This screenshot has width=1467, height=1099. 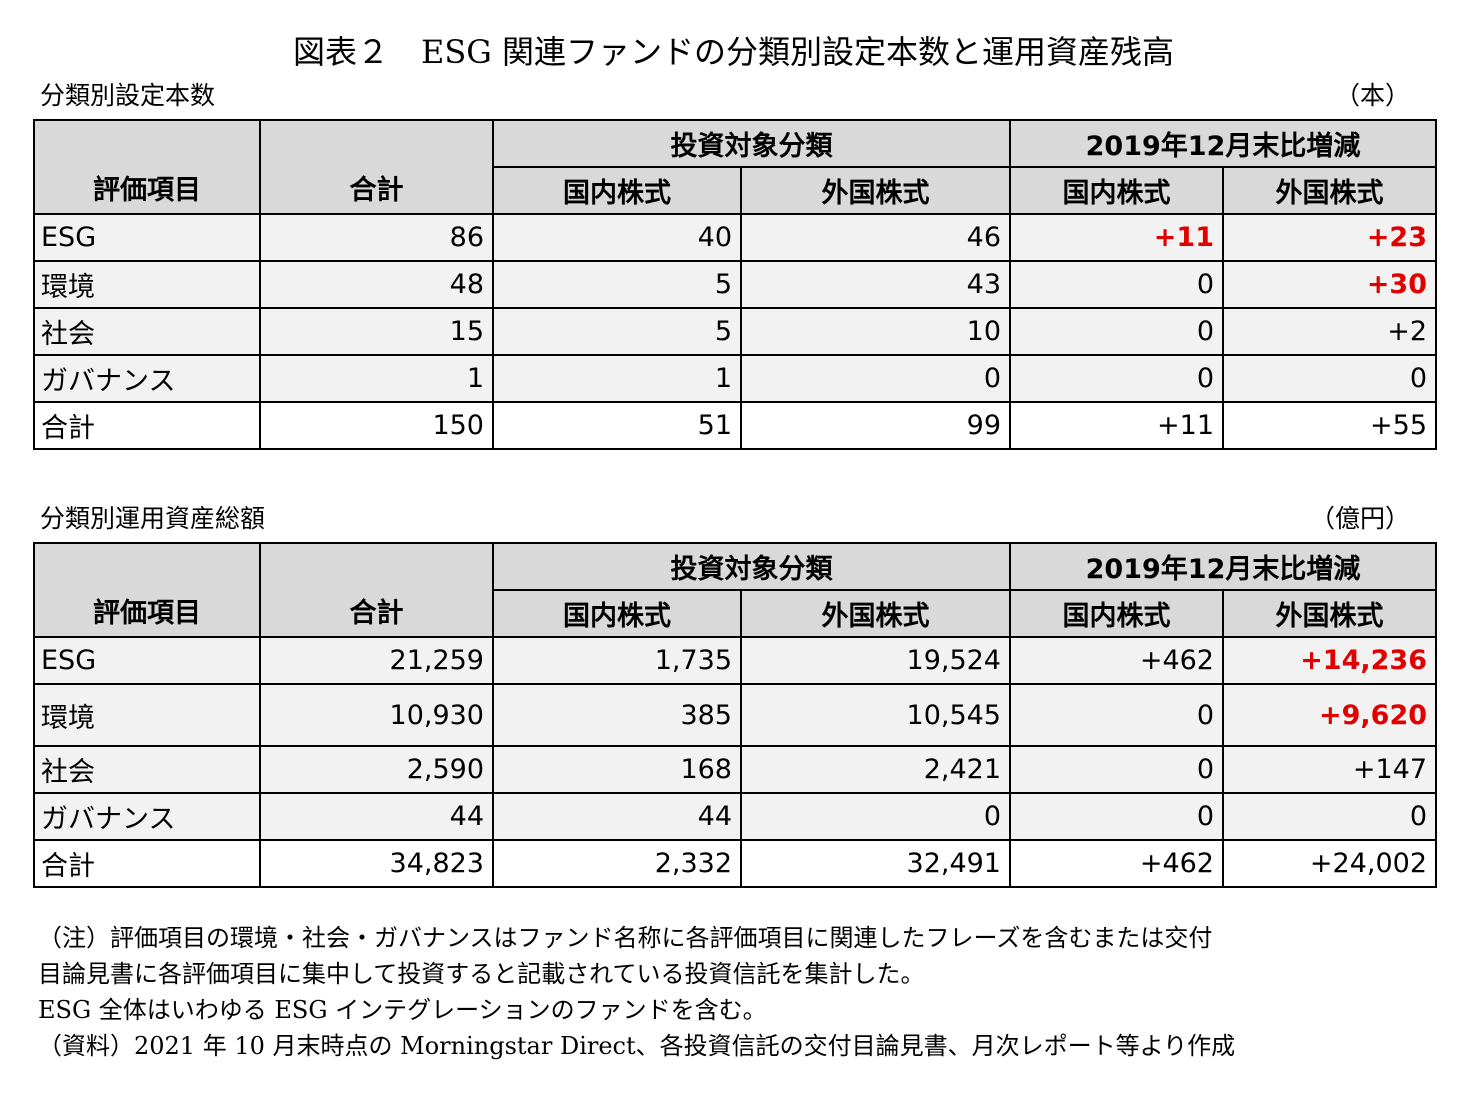 What do you see at coordinates (875, 237) in the screenshot?
I see `row-foreign: 46` at bounding box center [875, 237].